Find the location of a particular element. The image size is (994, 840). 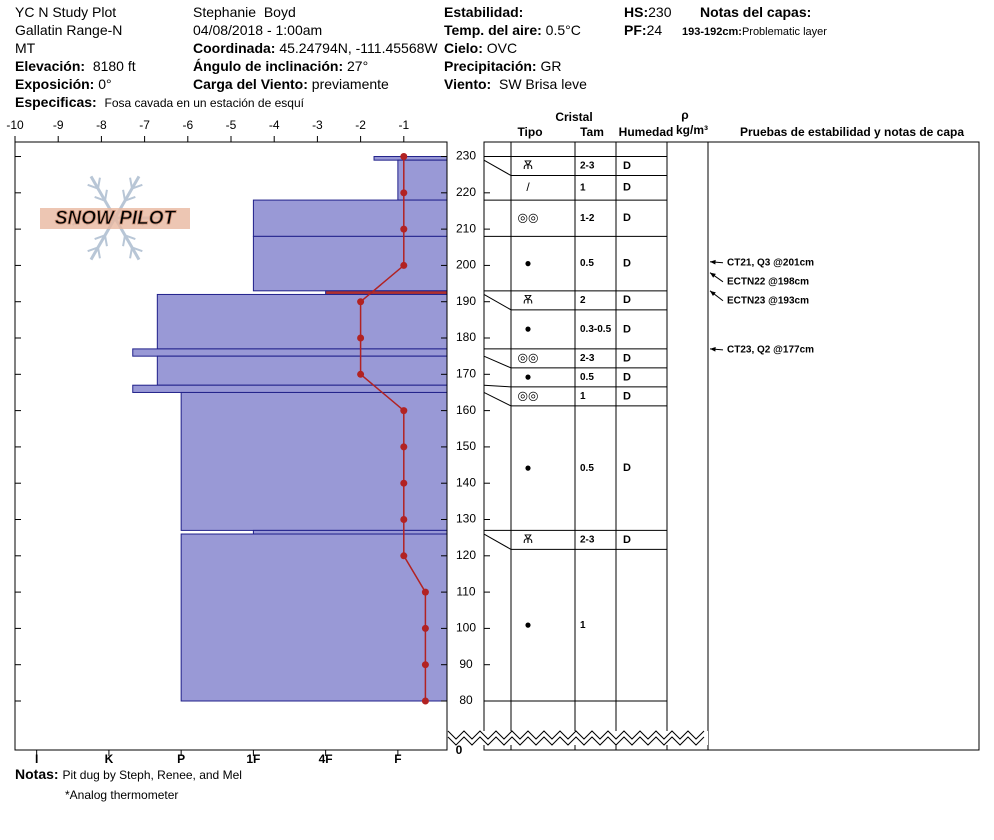

value: 230 is located at coordinates (660, 12).